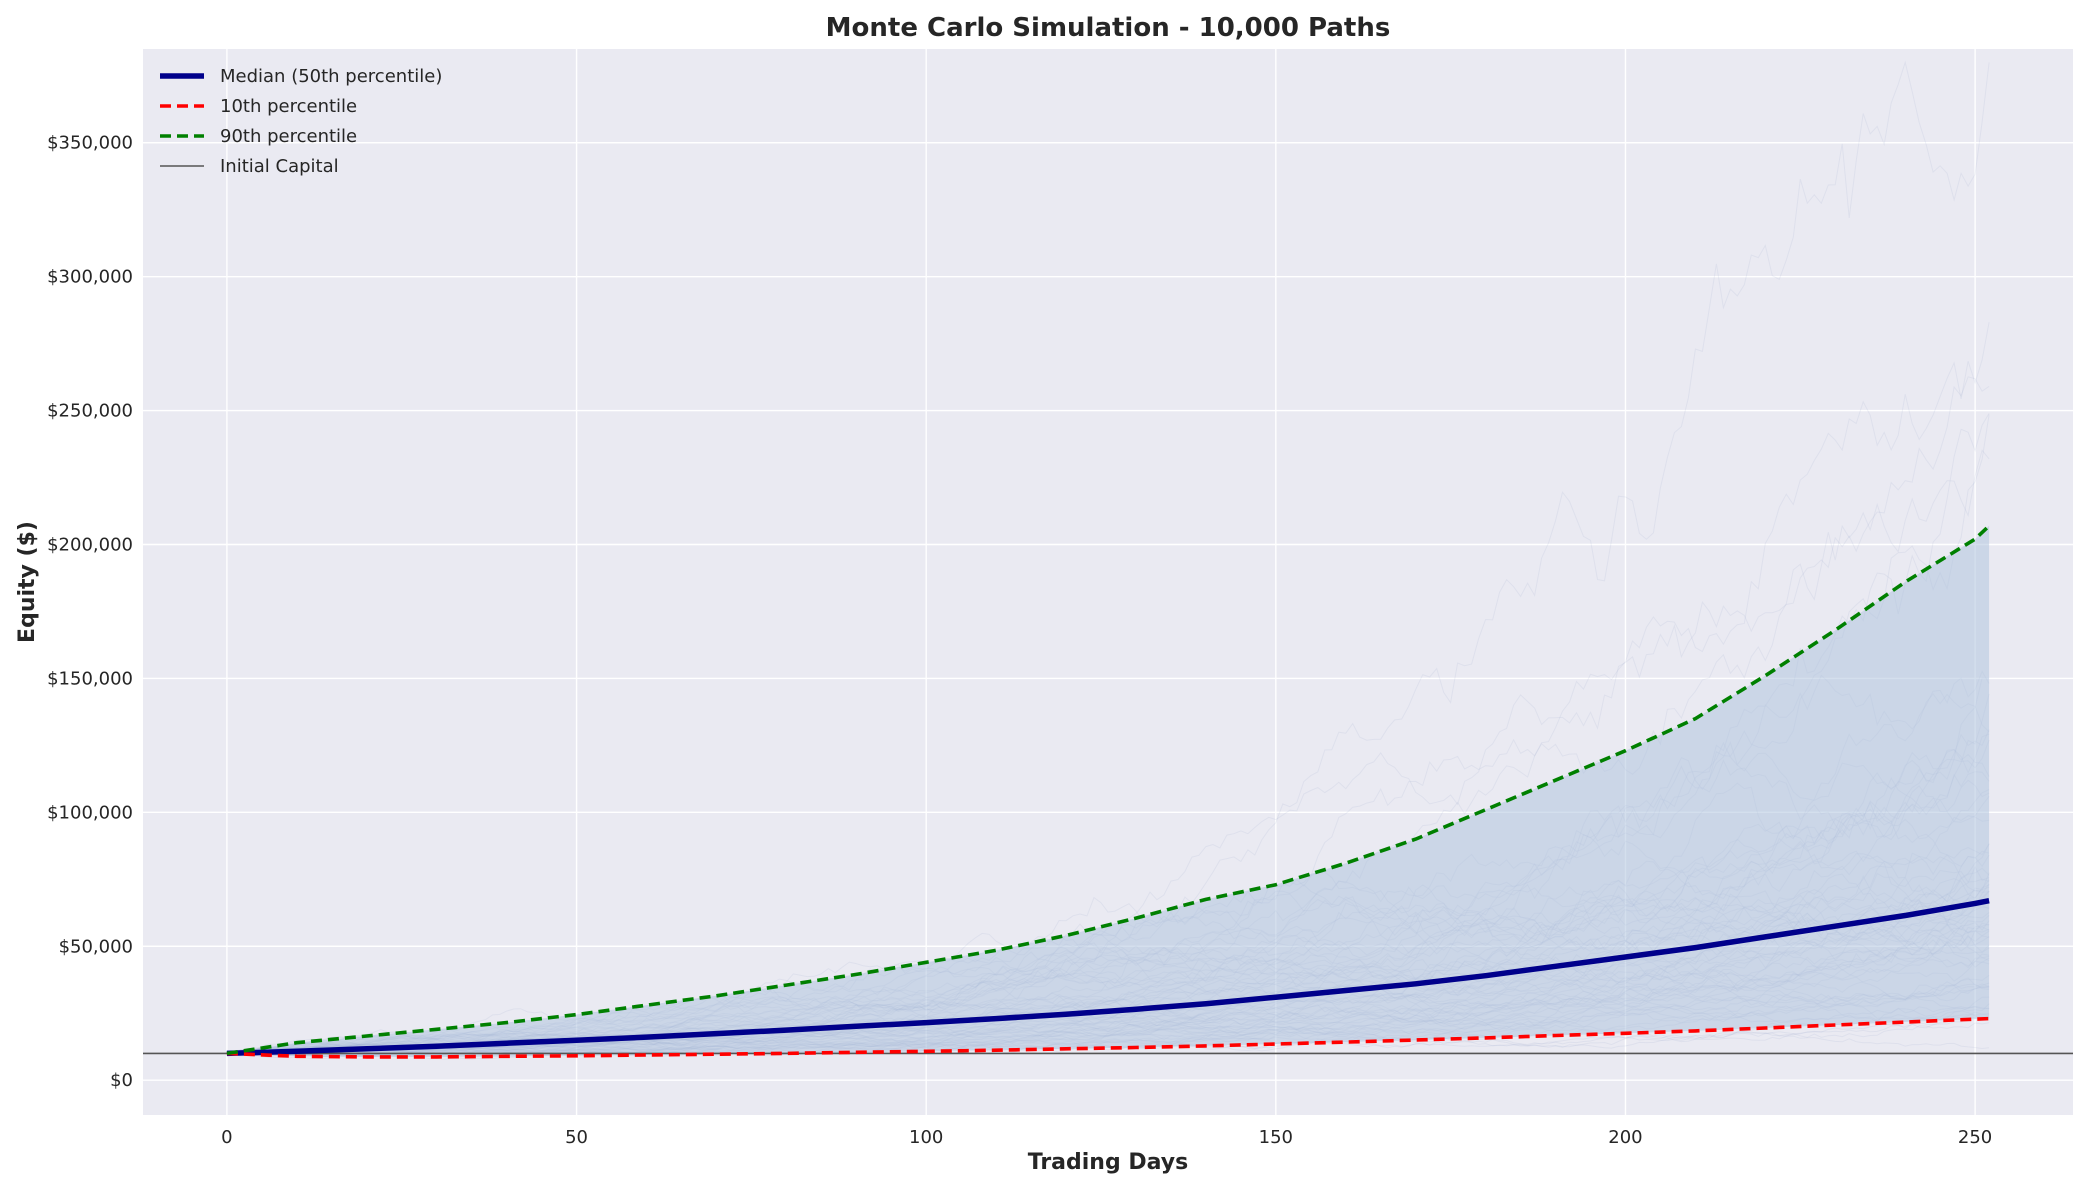  What do you see at coordinates (1108, 28) in the screenshot?
I see `chart-title: Monte Carlo Simulation - 10,000 Paths` at bounding box center [1108, 28].